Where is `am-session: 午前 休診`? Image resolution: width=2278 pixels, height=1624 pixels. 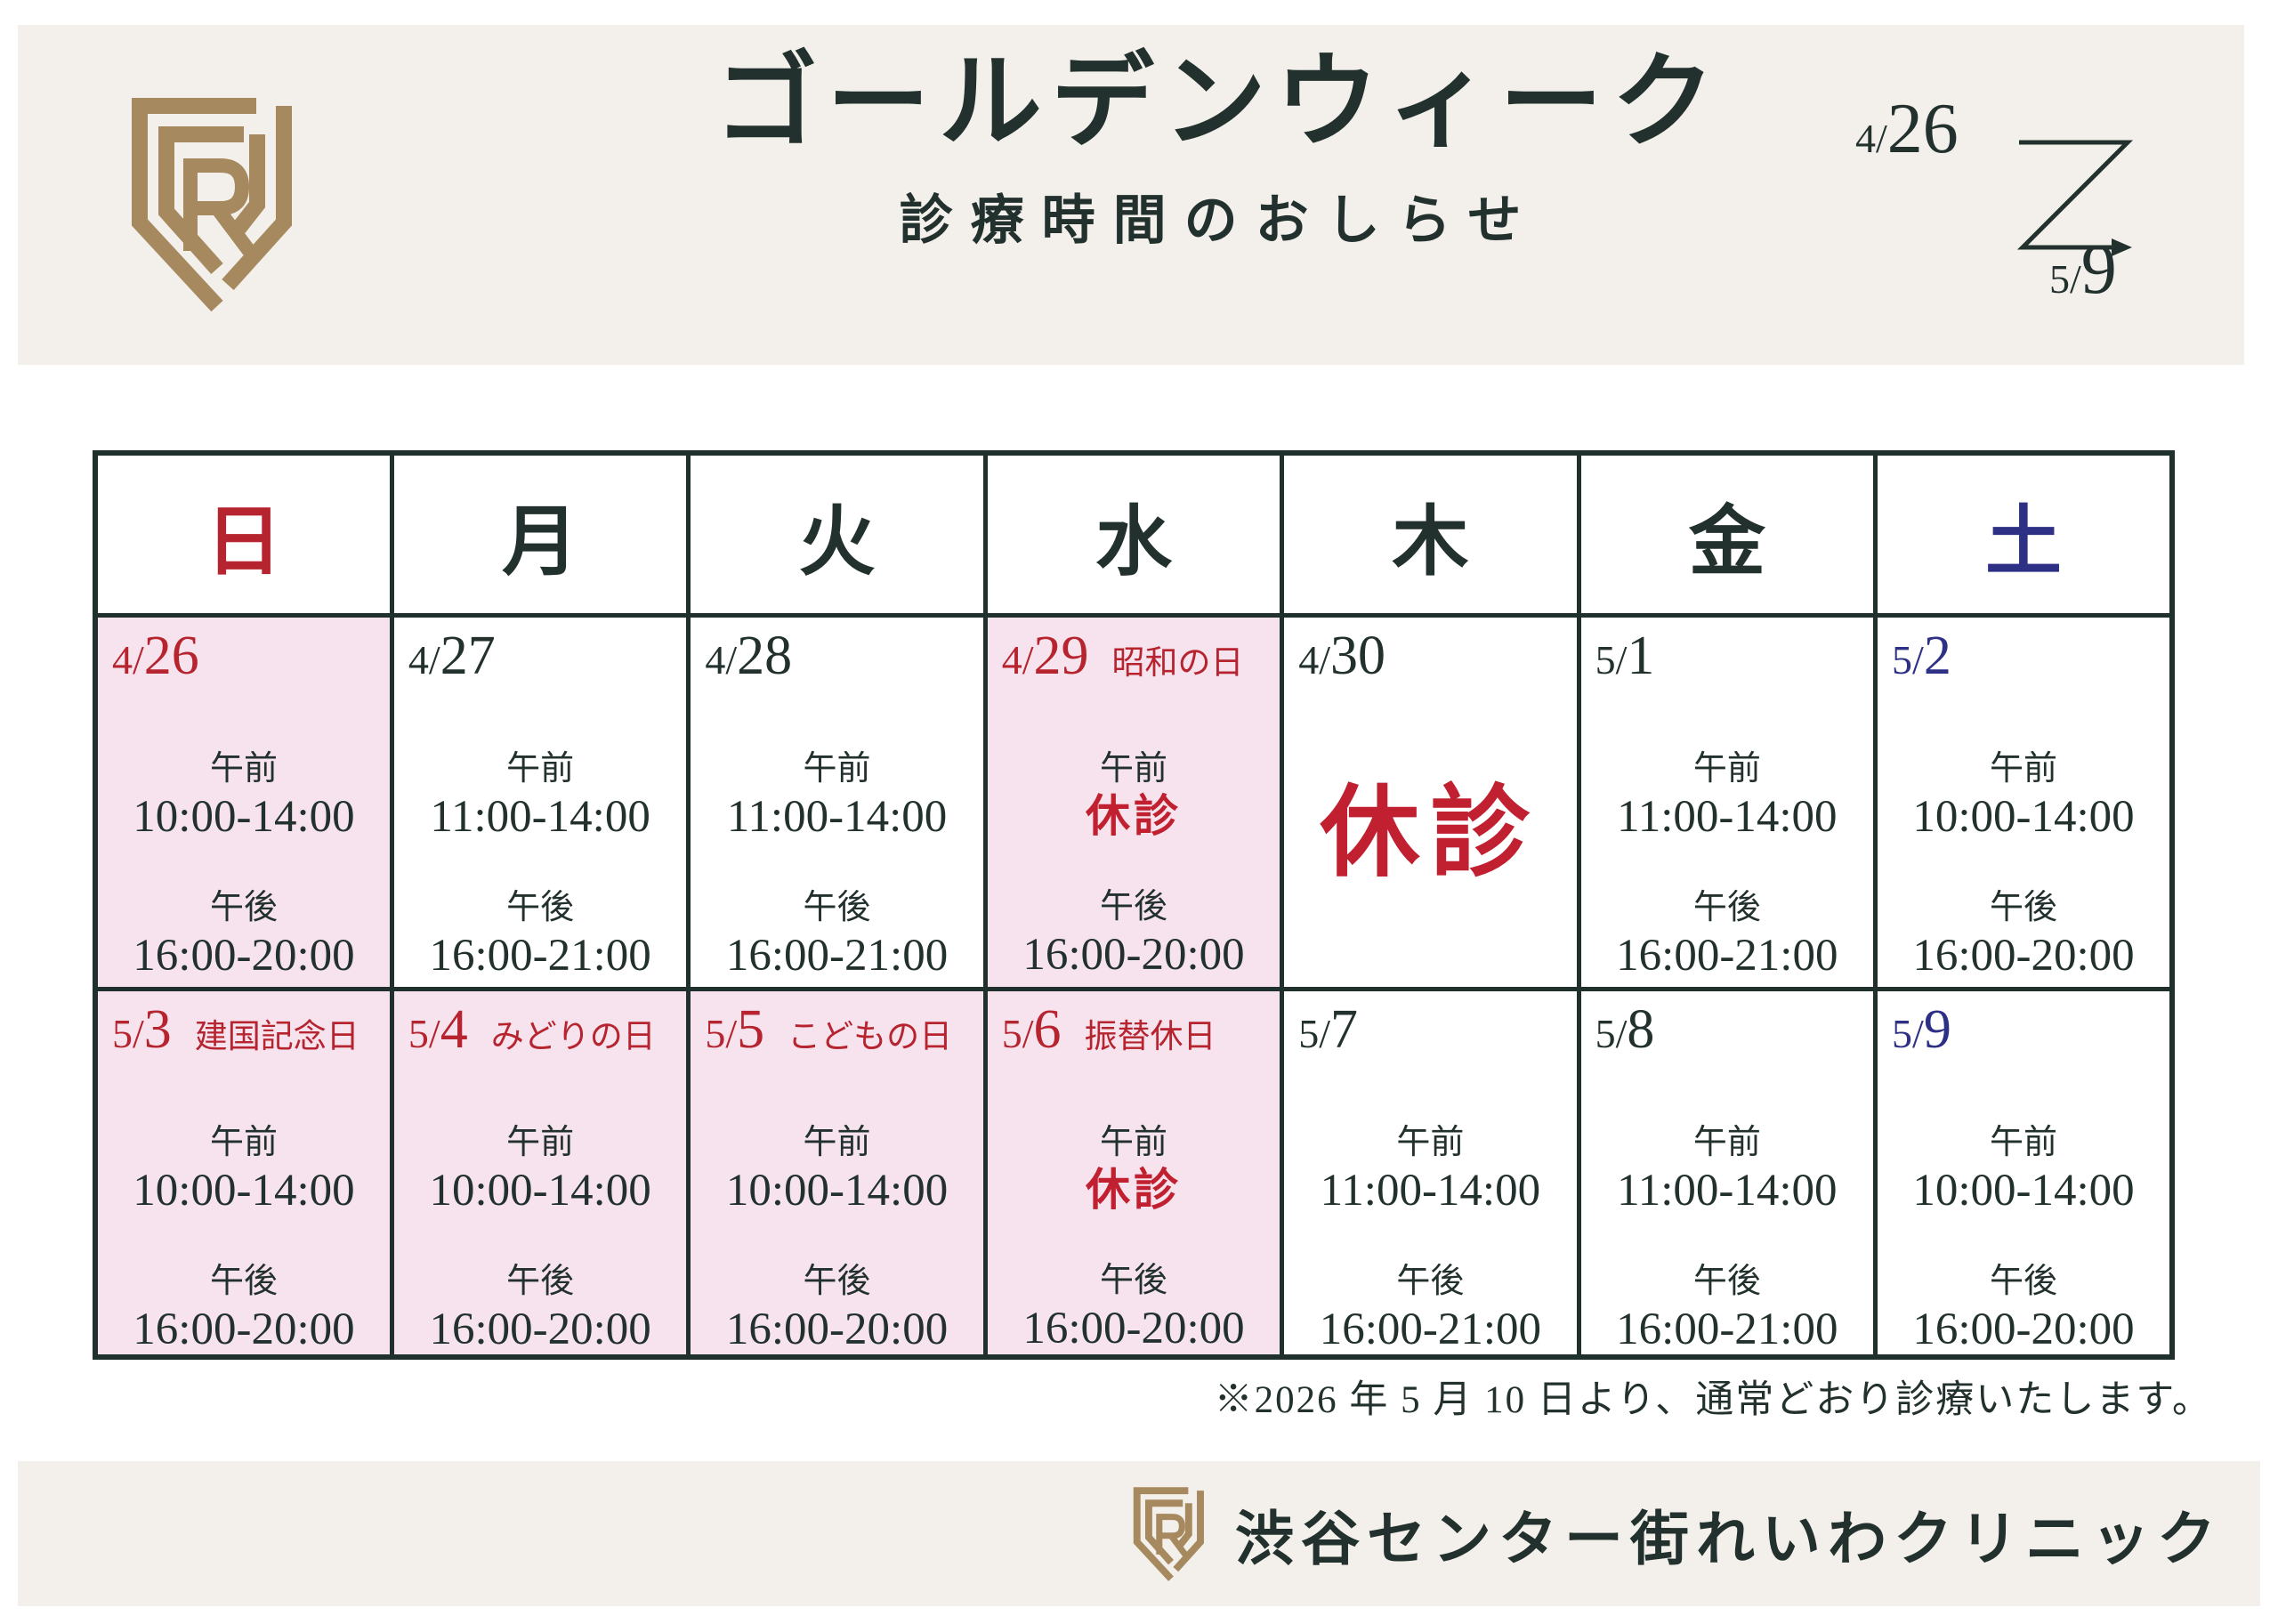
am-session: 午前 休診 is located at coordinates (1134, 795).